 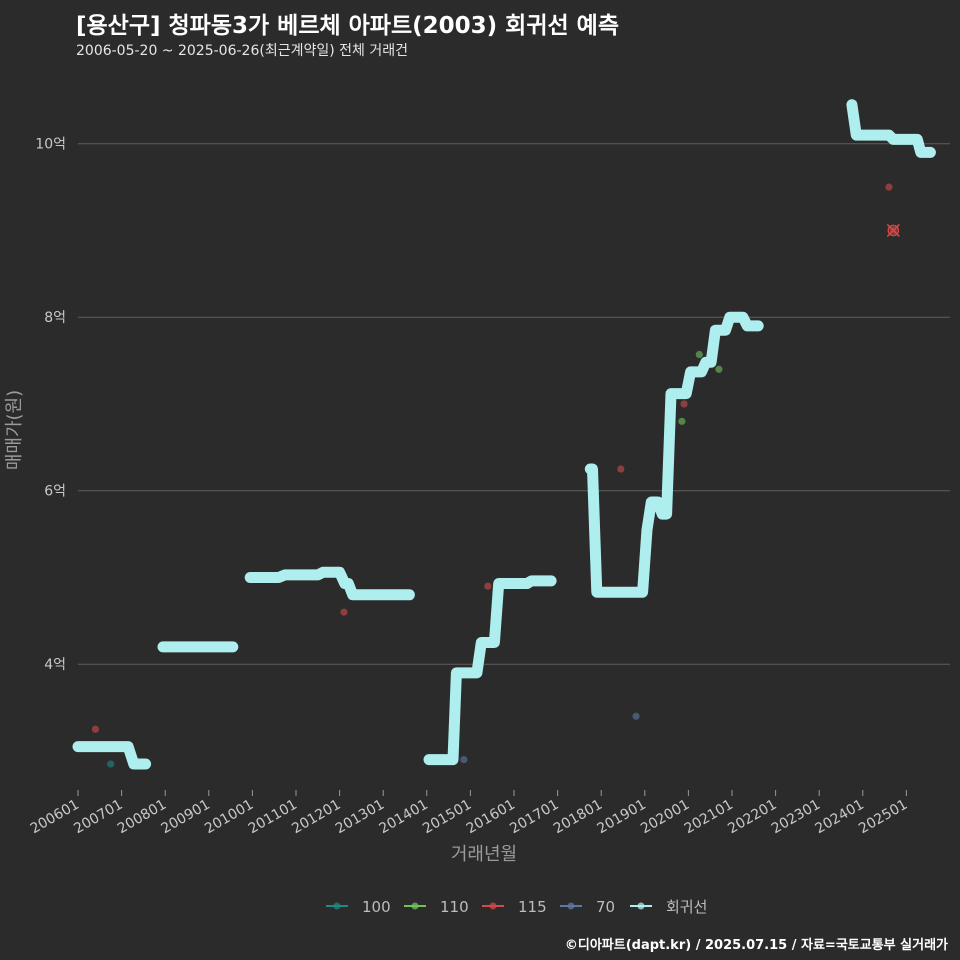 What do you see at coordinates (840, 817) in the screenshot?
I see `x-tick-label: 202401` at bounding box center [840, 817].